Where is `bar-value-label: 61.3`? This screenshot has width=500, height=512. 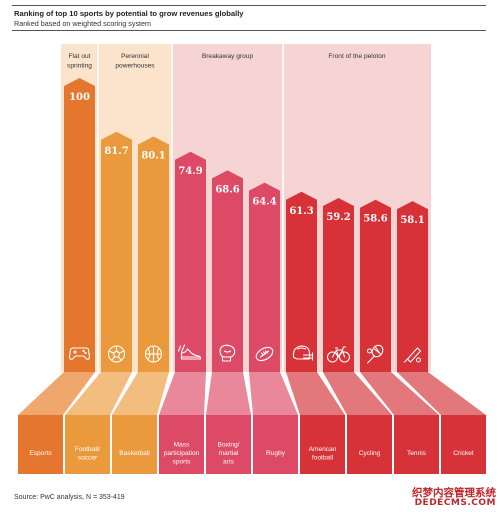
bar-value-label: 61.3 is located at coordinates (301, 211).